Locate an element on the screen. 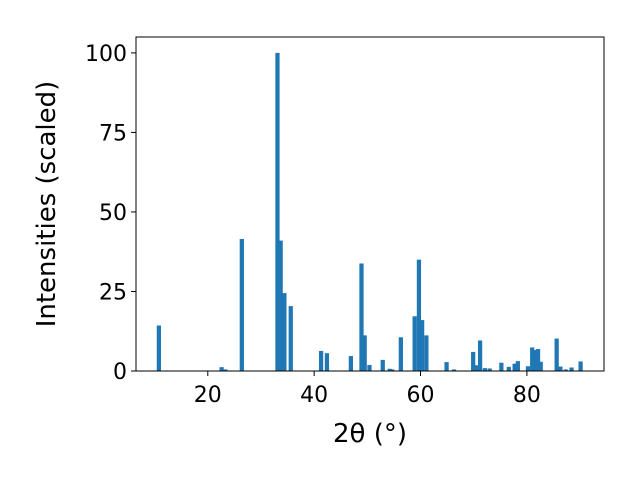 Image resolution: width=640 pixels, height=480 pixels. y-tick-label: 50 is located at coordinates (113, 213).